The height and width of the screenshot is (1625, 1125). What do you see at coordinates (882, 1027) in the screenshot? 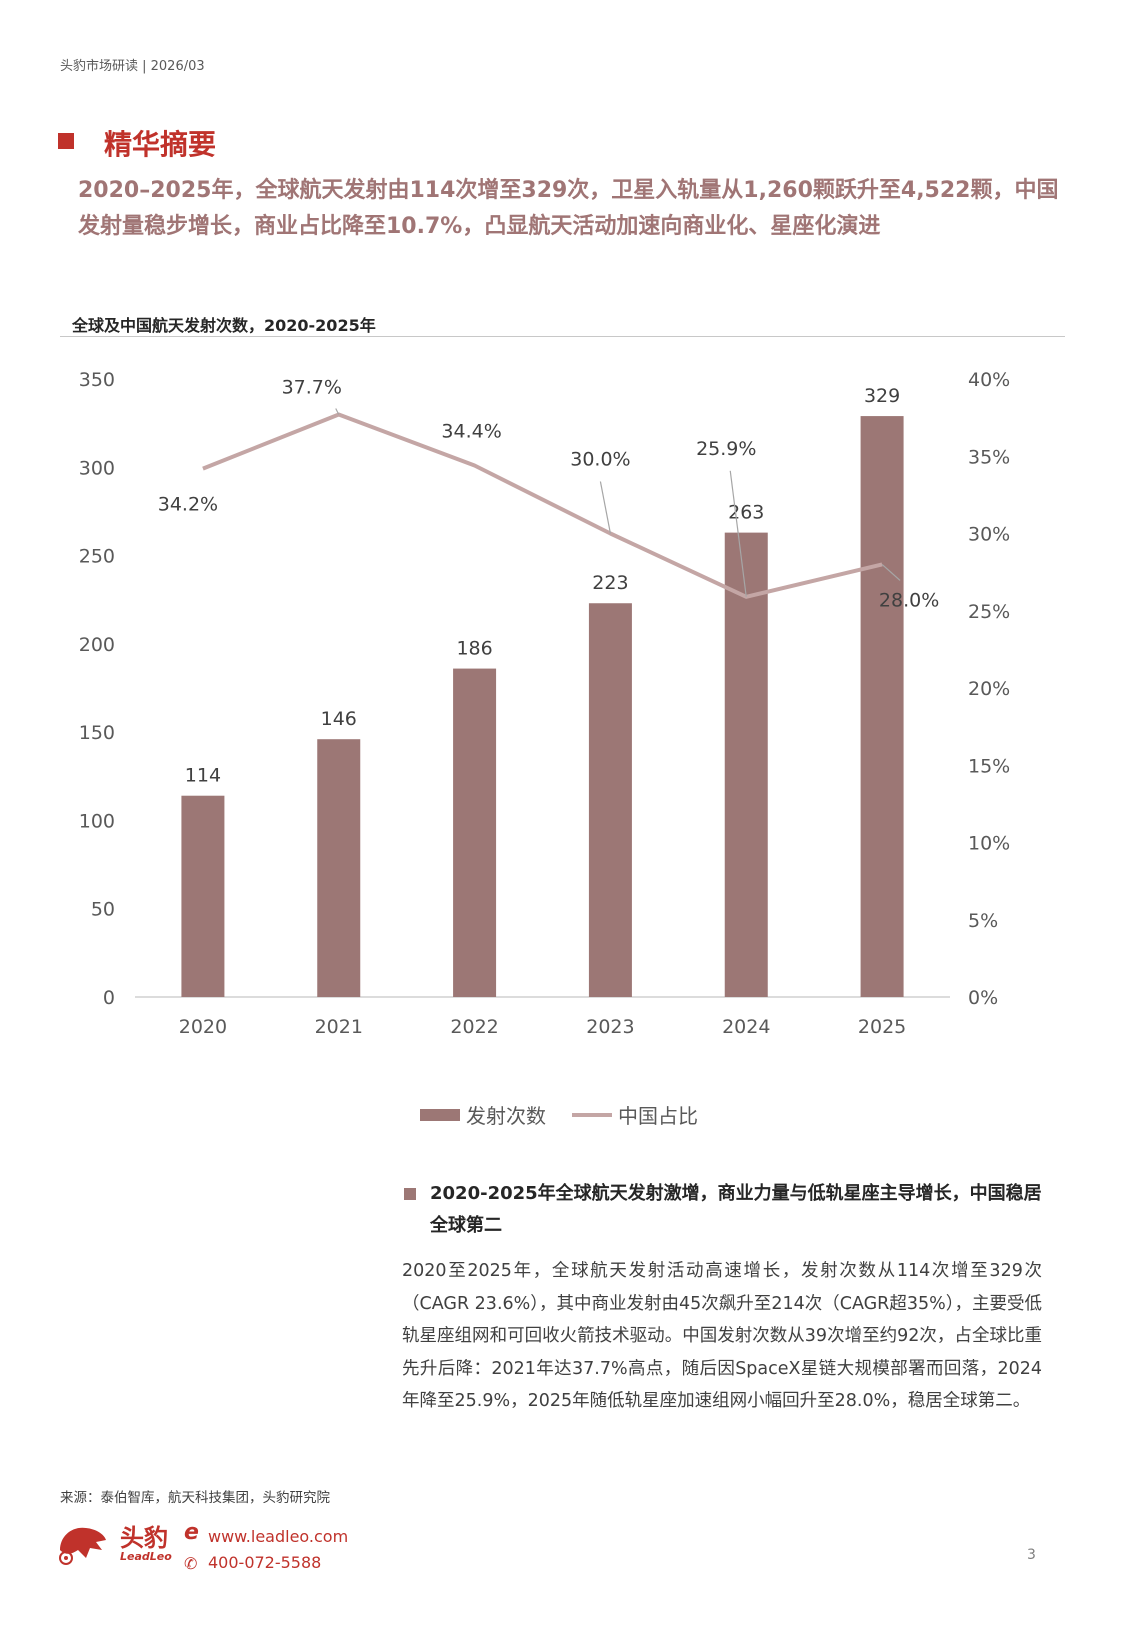
I see `x-axis-tick-label: 2025` at bounding box center [882, 1027].